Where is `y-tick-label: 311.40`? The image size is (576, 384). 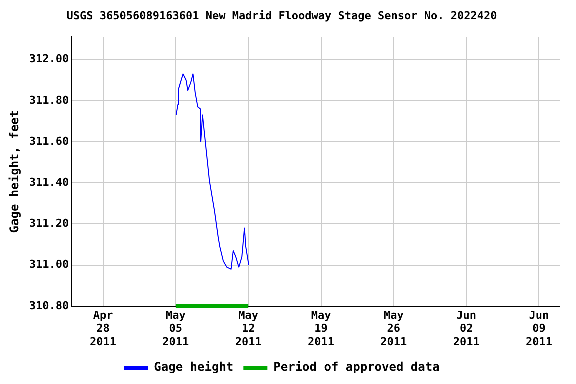 y-tick-label: 311.40 is located at coordinates (49, 182).